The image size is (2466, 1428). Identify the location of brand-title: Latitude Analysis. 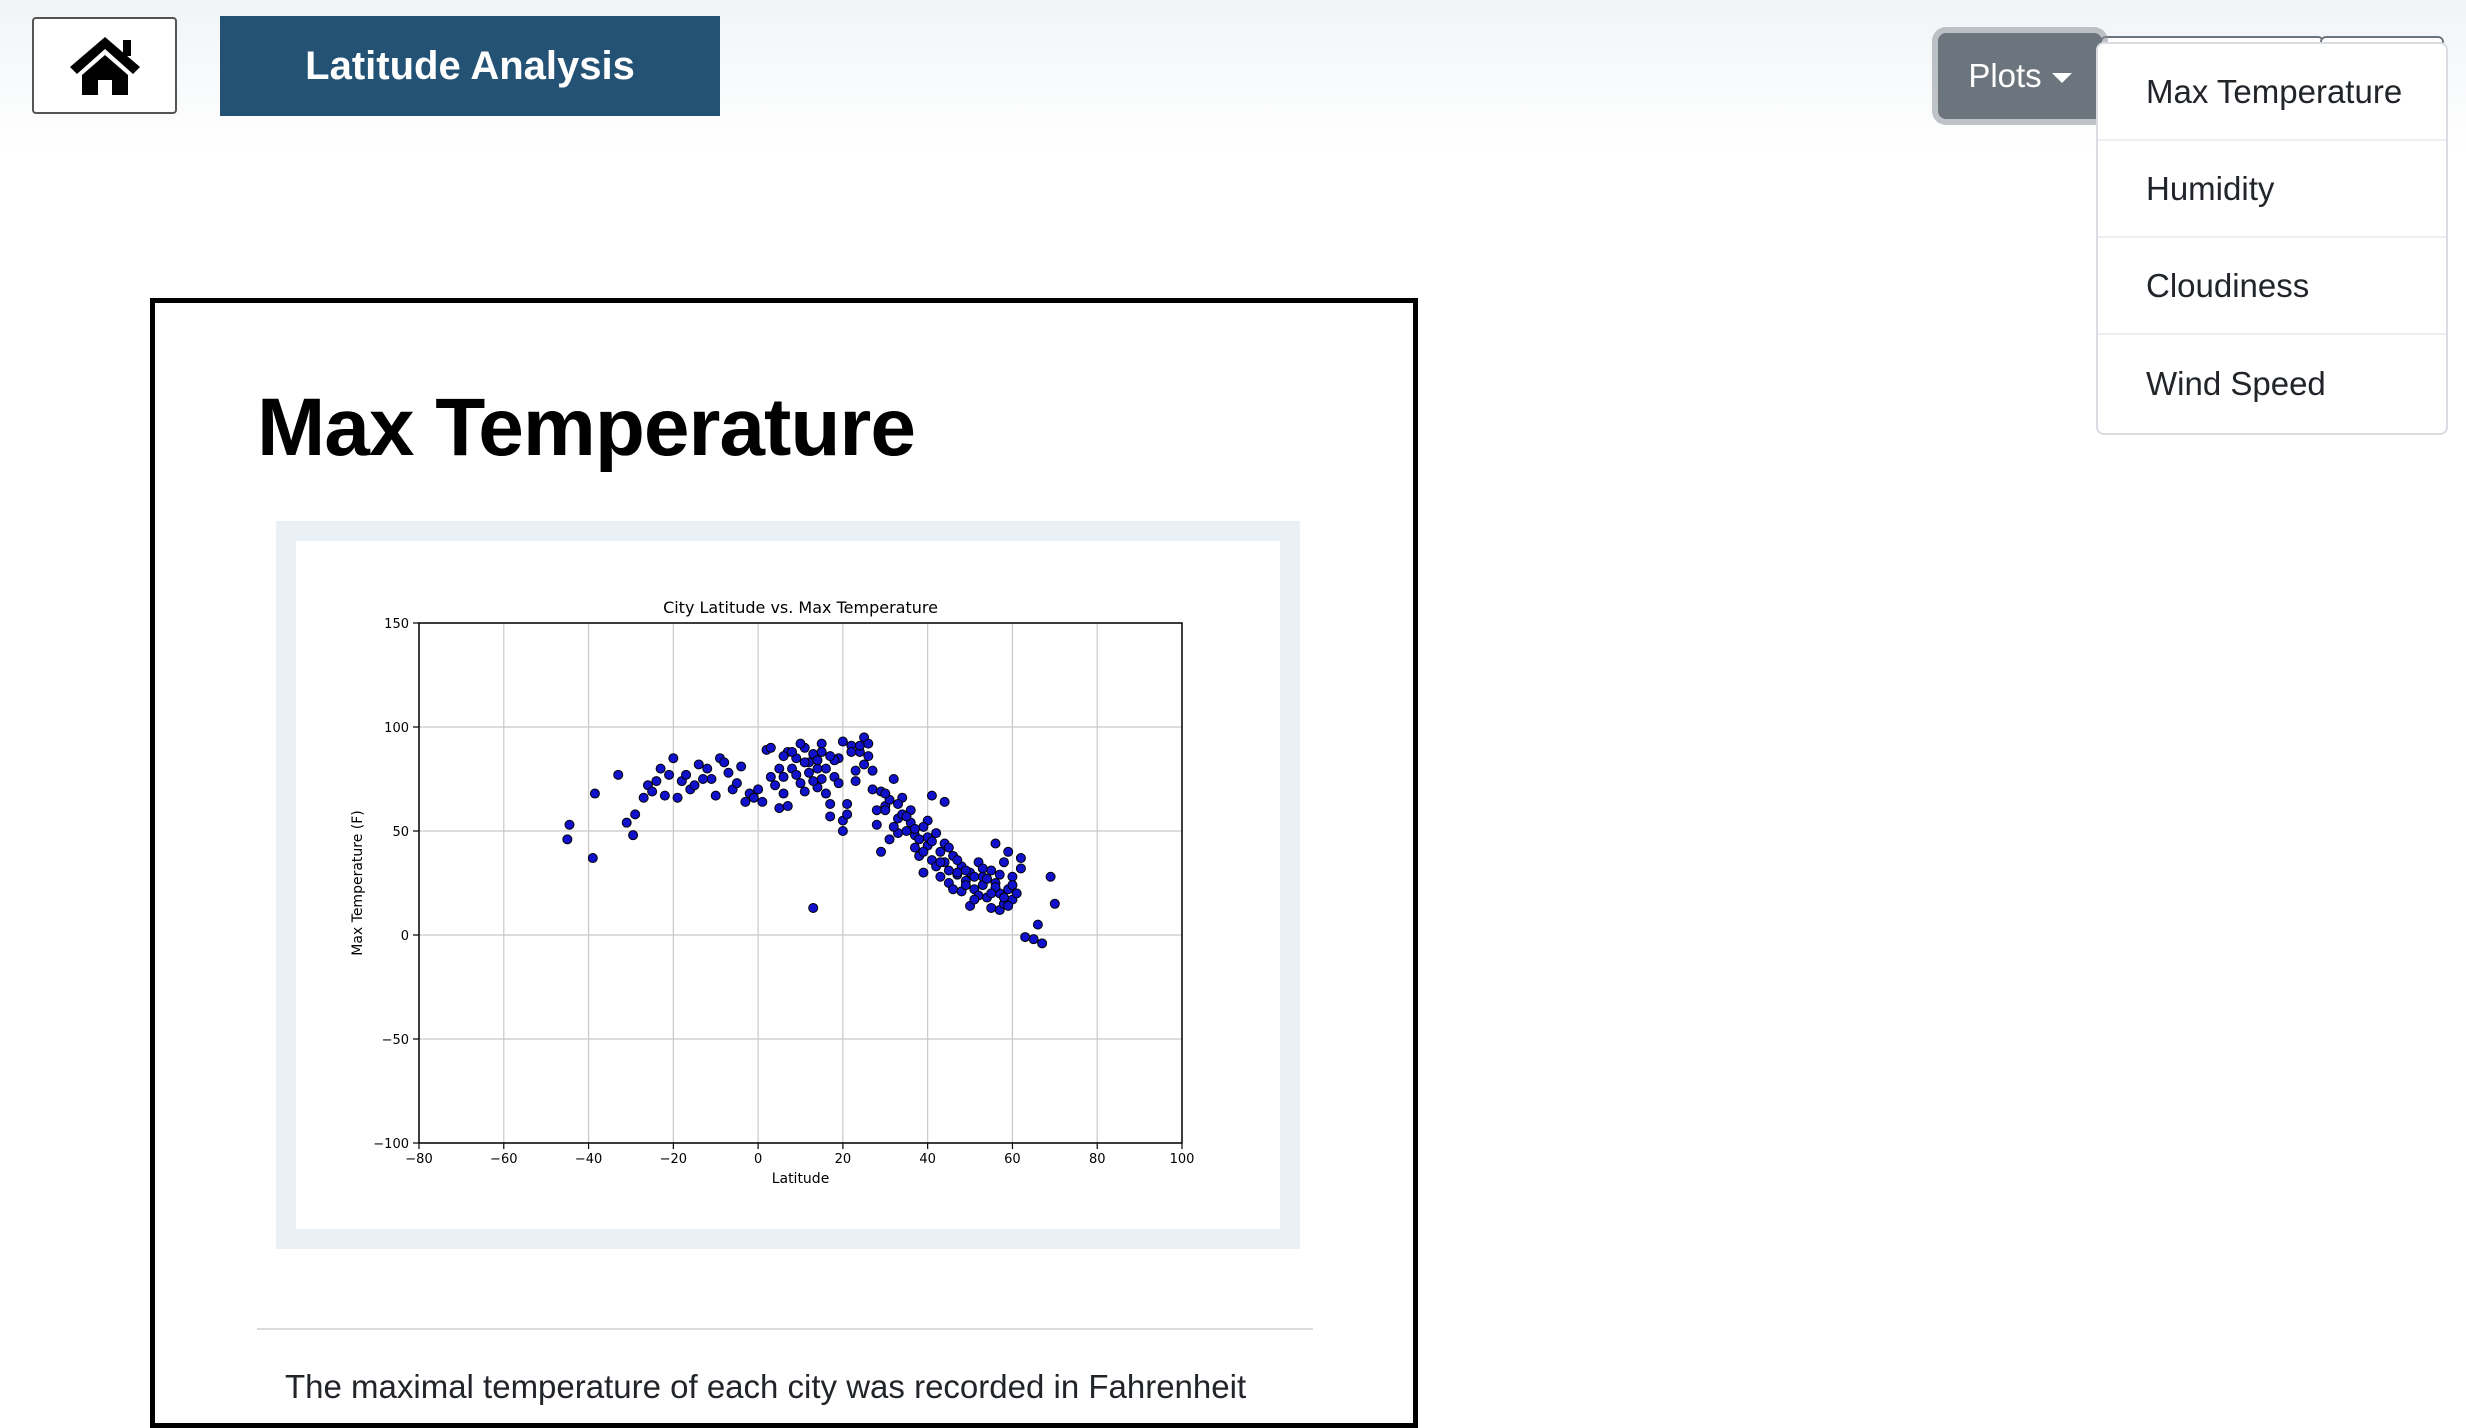
(470, 66).